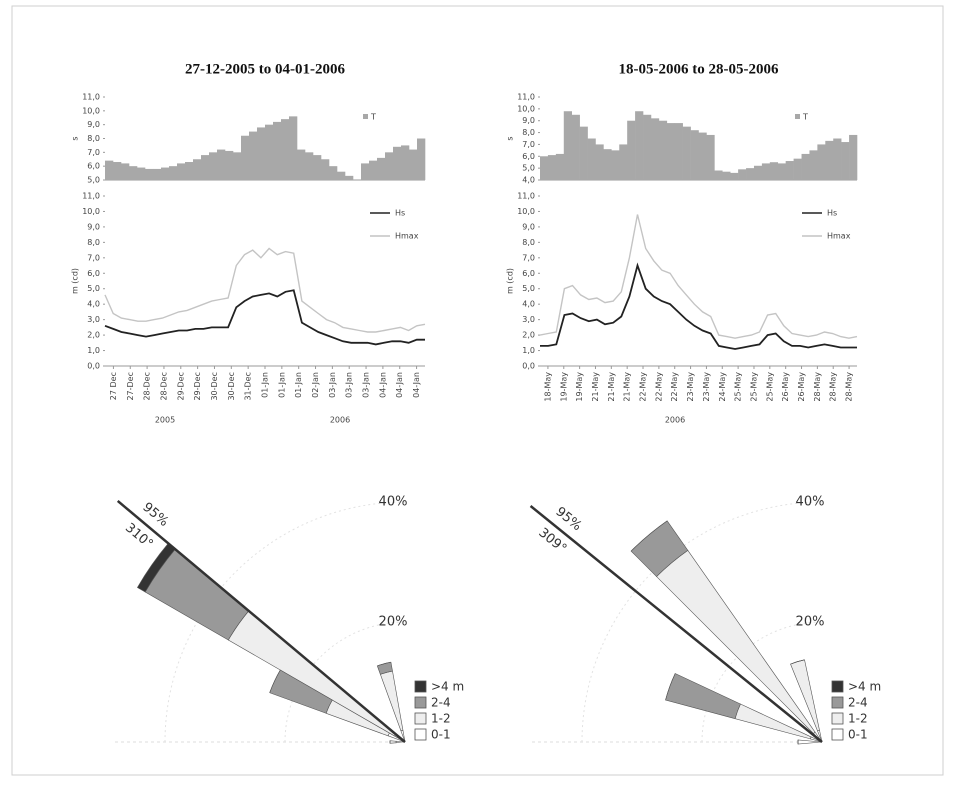  Describe the element at coordinates (579, 387) in the screenshot. I see `x-tick-label: 19-May` at that location.